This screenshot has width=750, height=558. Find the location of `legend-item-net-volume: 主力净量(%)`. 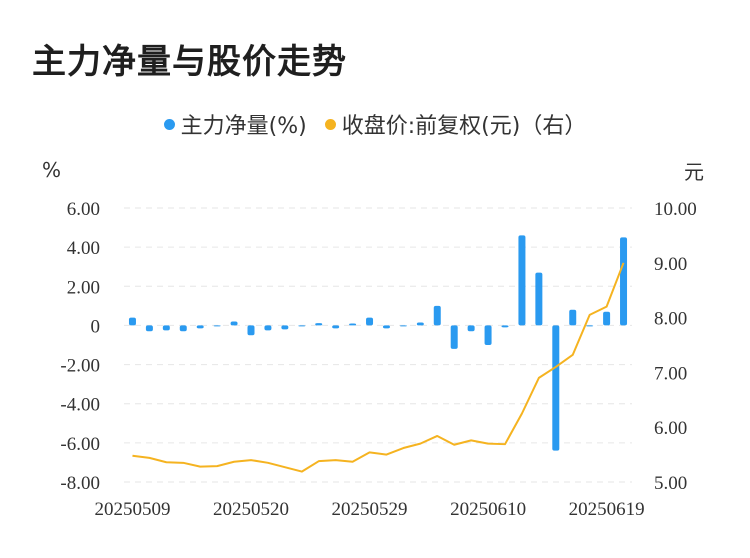

legend-item-net-volume: 主力净量(%) is located at coordinates (235, 124).